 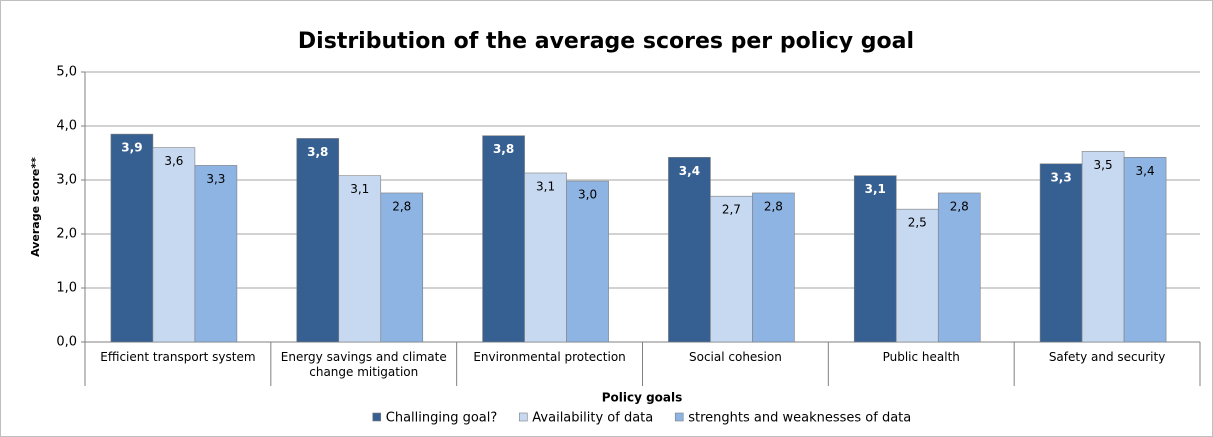 I want to click on y-tick-label: 3,0, so click(x=66, y=180).